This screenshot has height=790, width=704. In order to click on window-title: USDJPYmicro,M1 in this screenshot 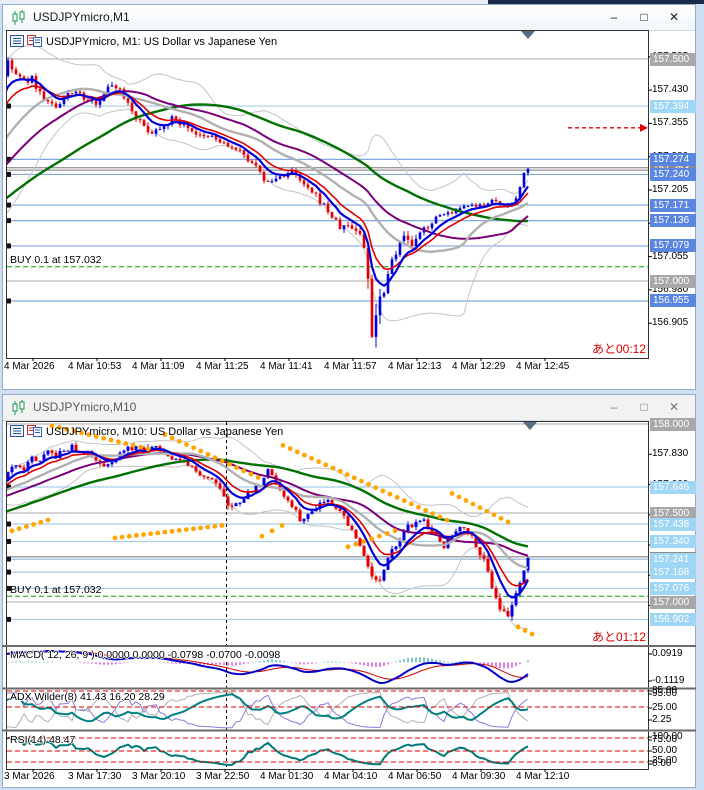, I will do `click(81, 17)`.